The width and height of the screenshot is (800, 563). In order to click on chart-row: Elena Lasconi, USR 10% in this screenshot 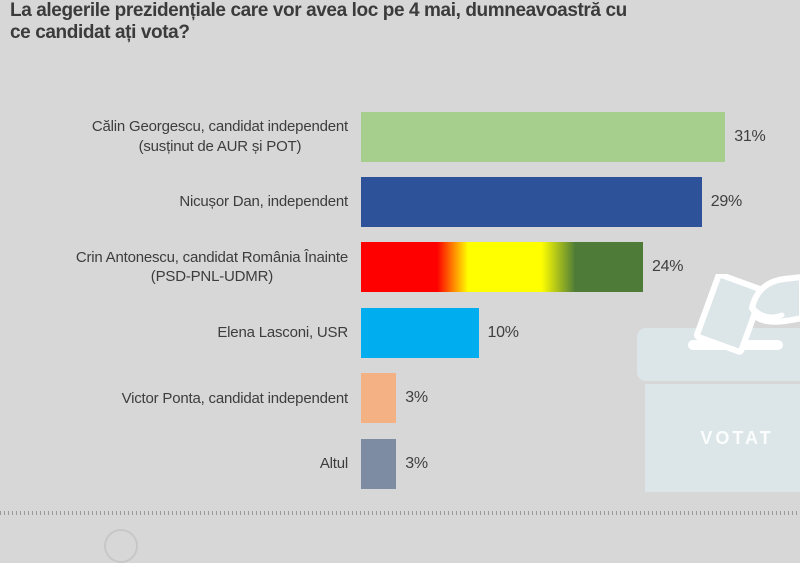, I will do `click(400, 332)`.